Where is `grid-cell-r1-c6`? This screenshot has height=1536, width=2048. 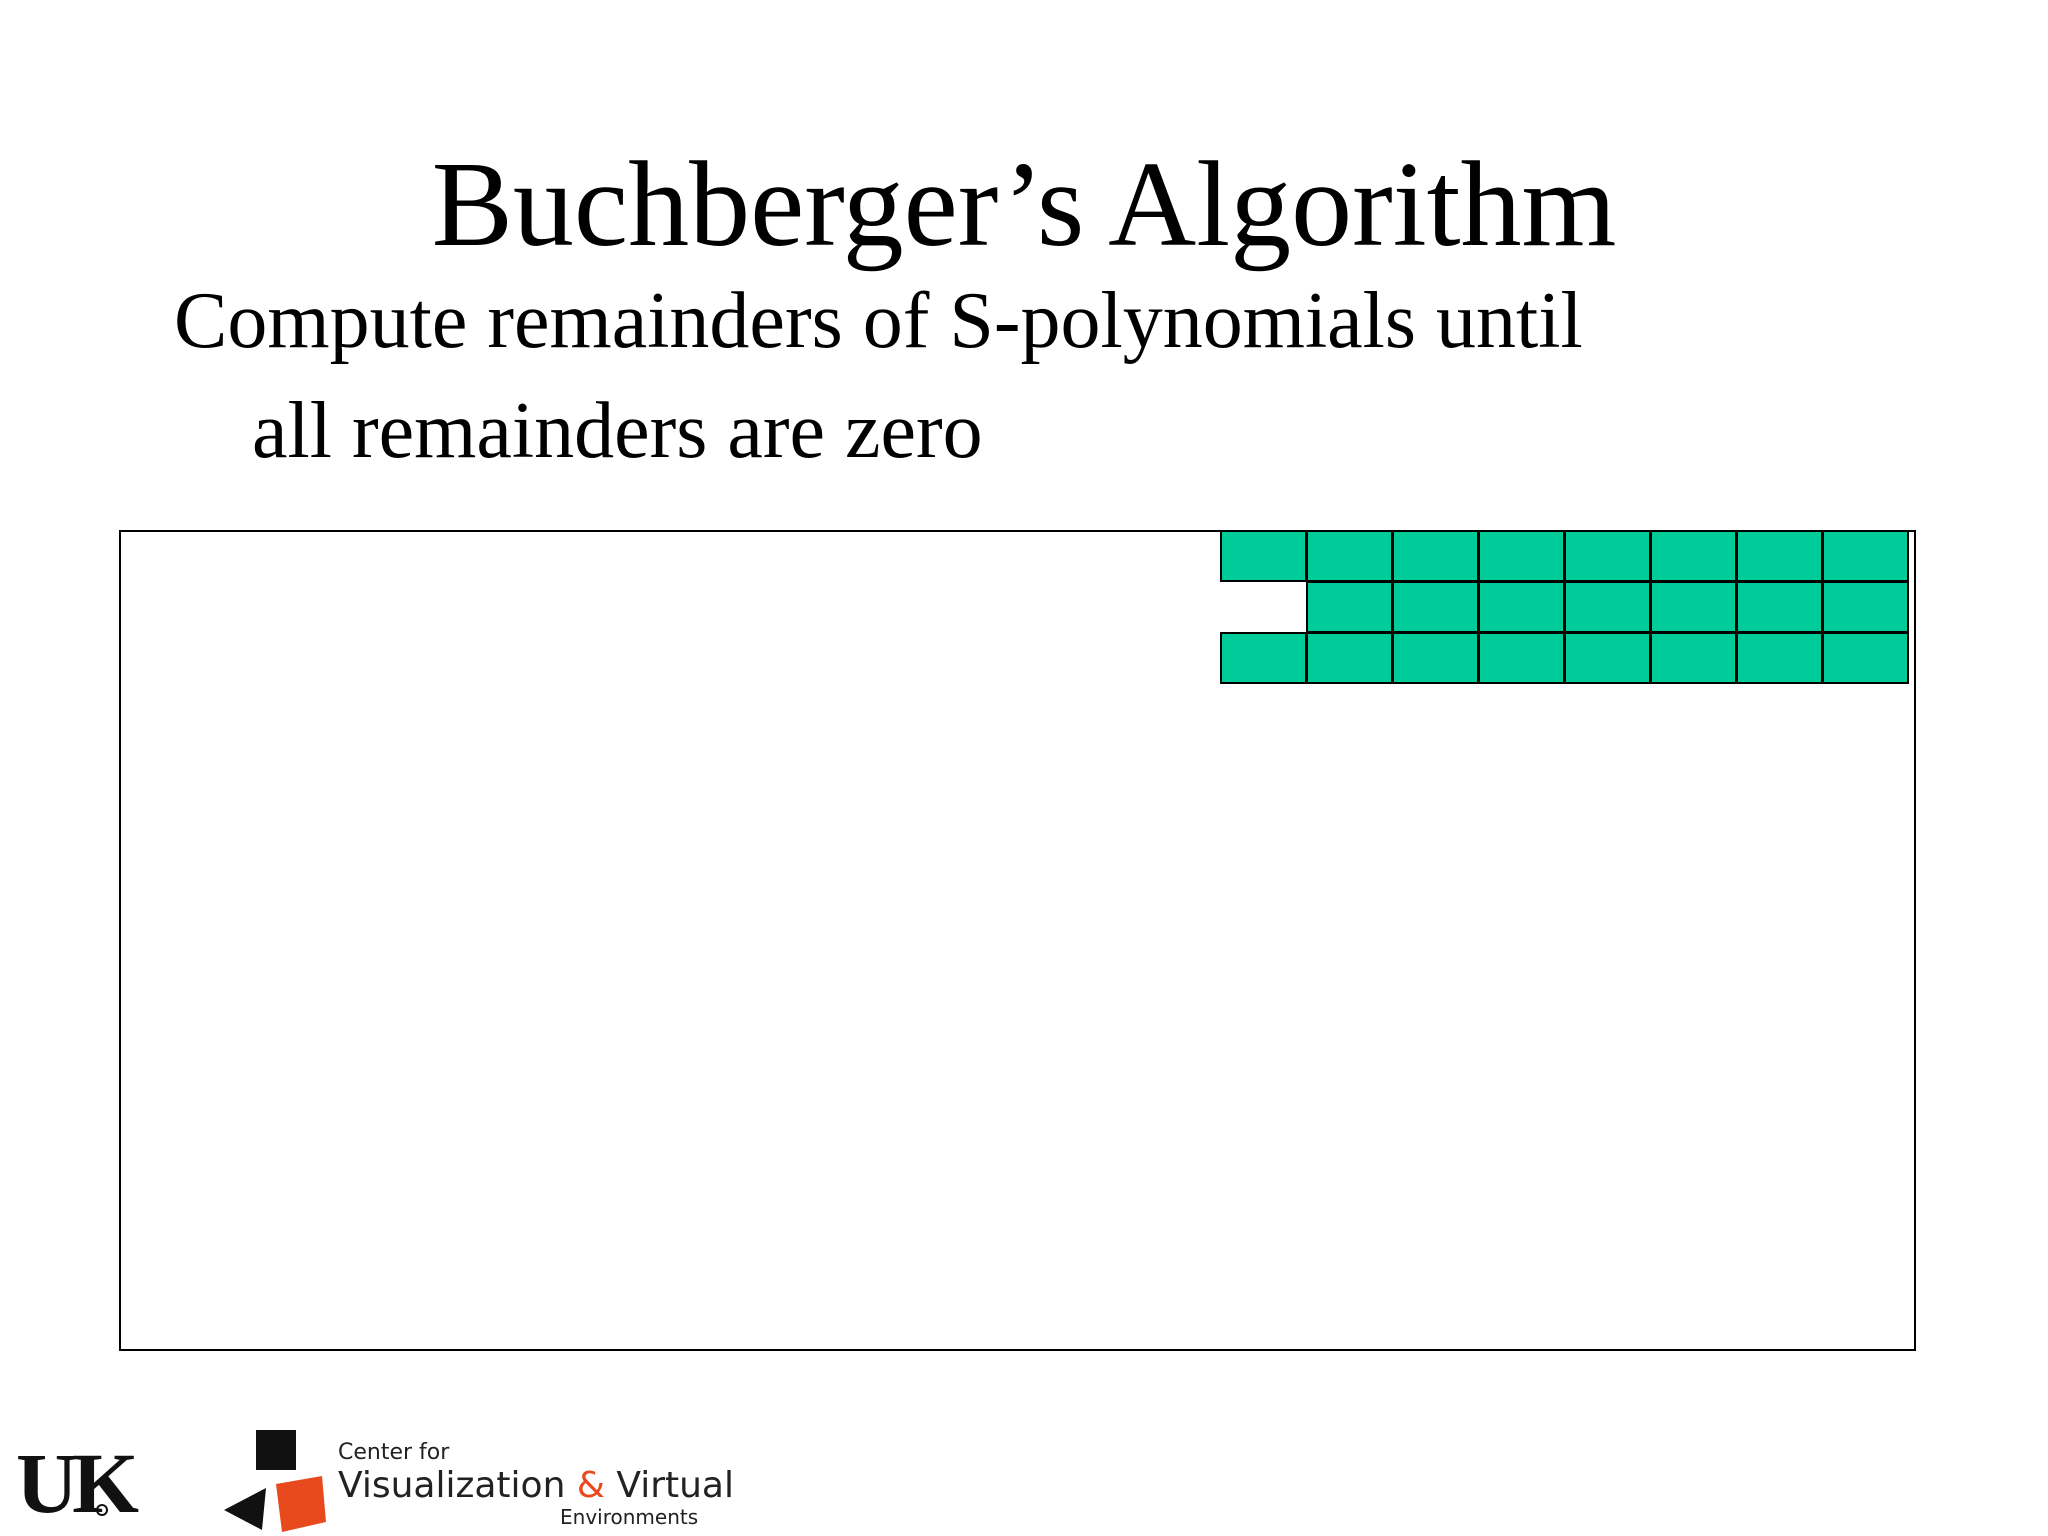
grid-cell-r1-c6 is located at coordinates (1779, 607).